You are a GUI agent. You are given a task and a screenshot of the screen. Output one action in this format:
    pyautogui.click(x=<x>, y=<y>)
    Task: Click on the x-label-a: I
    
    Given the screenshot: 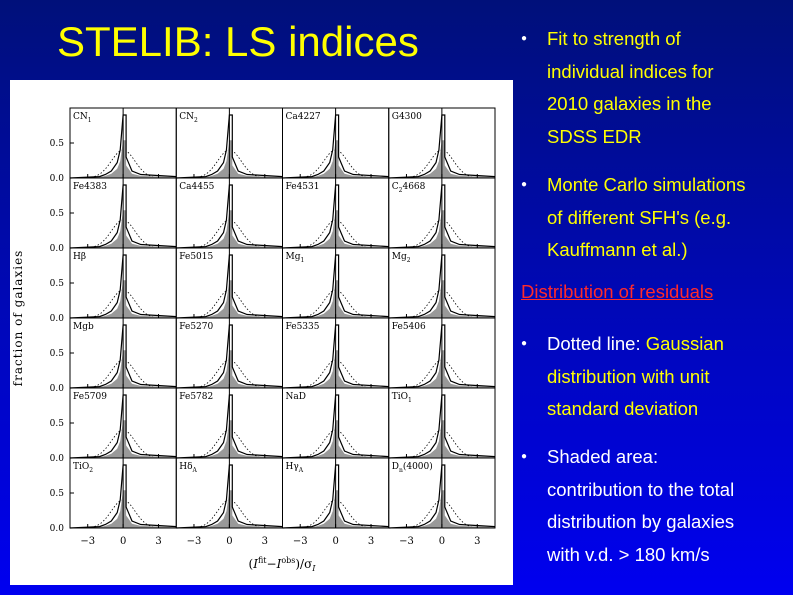 What is the action you would take?
    pyautogui.click(x=255, y=564)
    